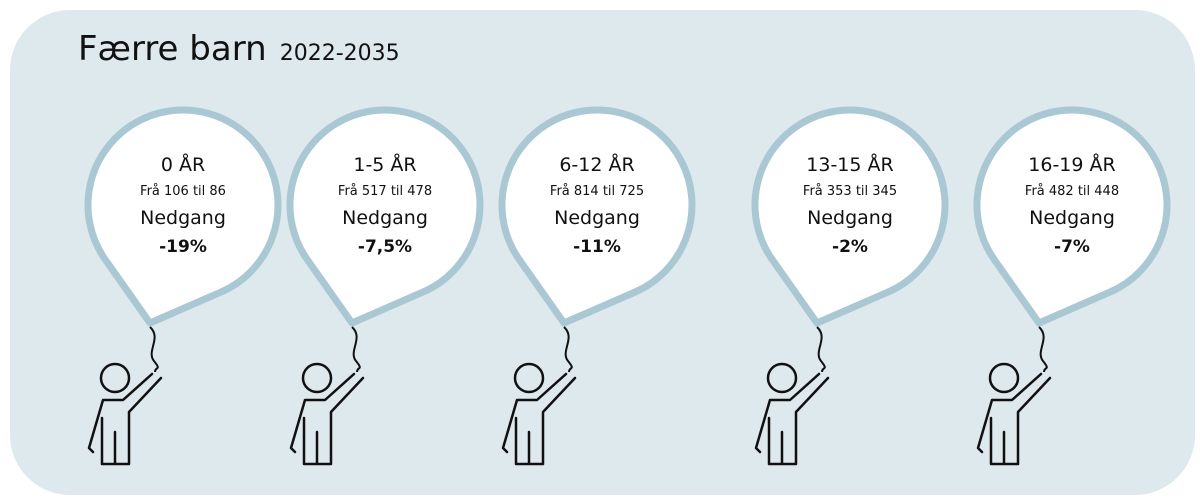 This screenshot has height=501, width=1203. I want to click on count-range: Frå 482 til 448, so click(1072, 191).